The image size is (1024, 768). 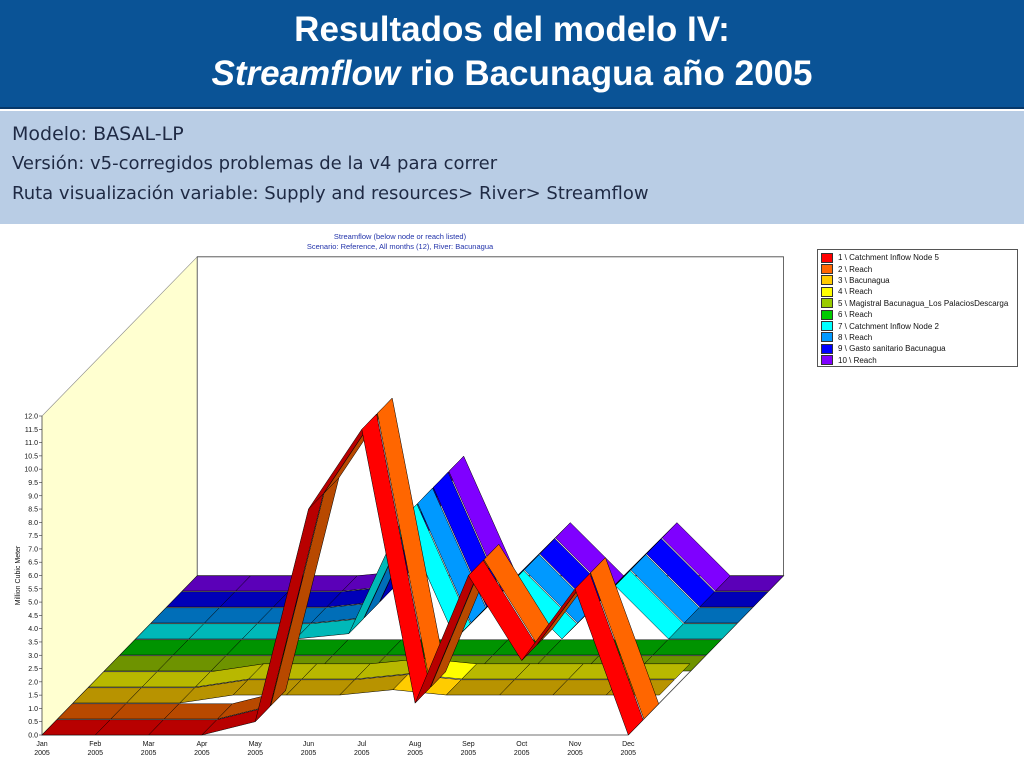 What do you see at coordinates (855, 315) in the screenshot?
I see `legend-label: 6 \ Reach` at bounding box center [855, 315].